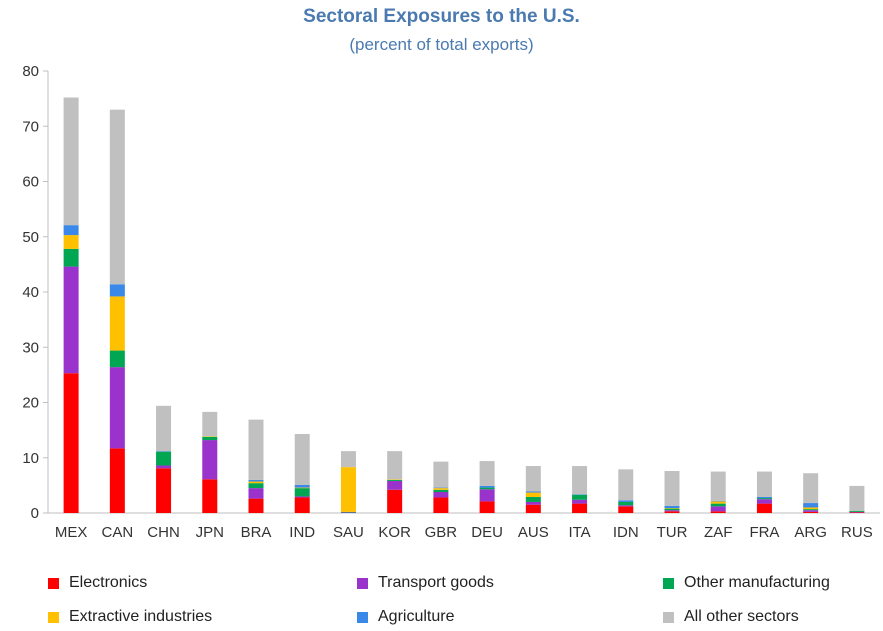  I want to click on bar-segment-zaf-extractive-industries, so click(718, 502).